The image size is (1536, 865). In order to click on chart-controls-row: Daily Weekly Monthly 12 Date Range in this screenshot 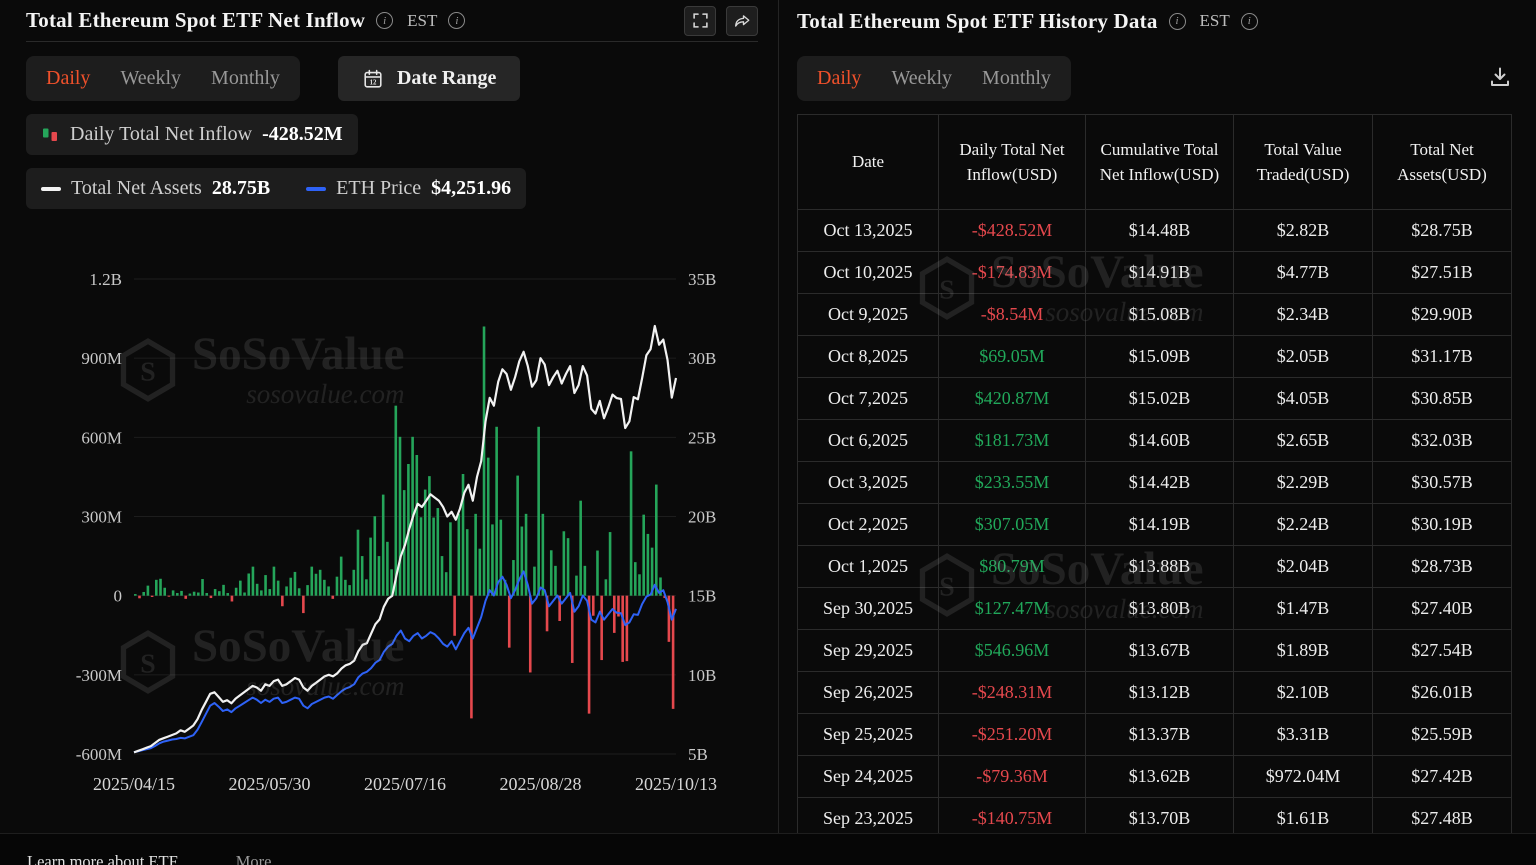, I will do `click(392, 78)`.